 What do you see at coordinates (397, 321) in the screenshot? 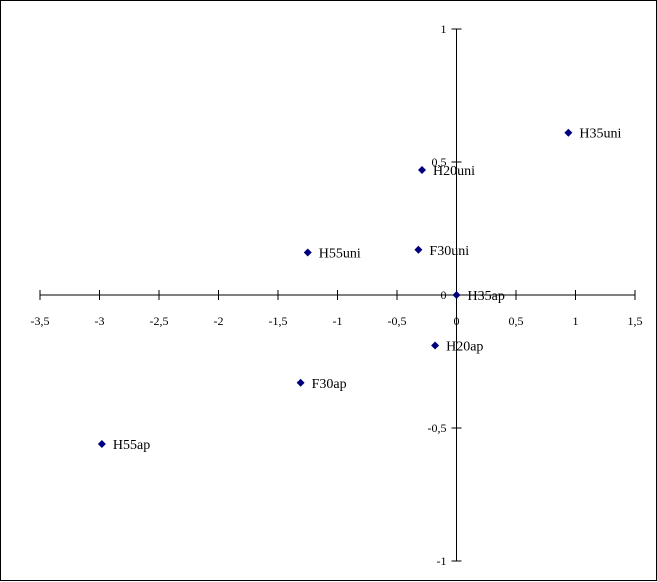
I see `x-tick-label: -0,5` at bounding box center [397, 321].